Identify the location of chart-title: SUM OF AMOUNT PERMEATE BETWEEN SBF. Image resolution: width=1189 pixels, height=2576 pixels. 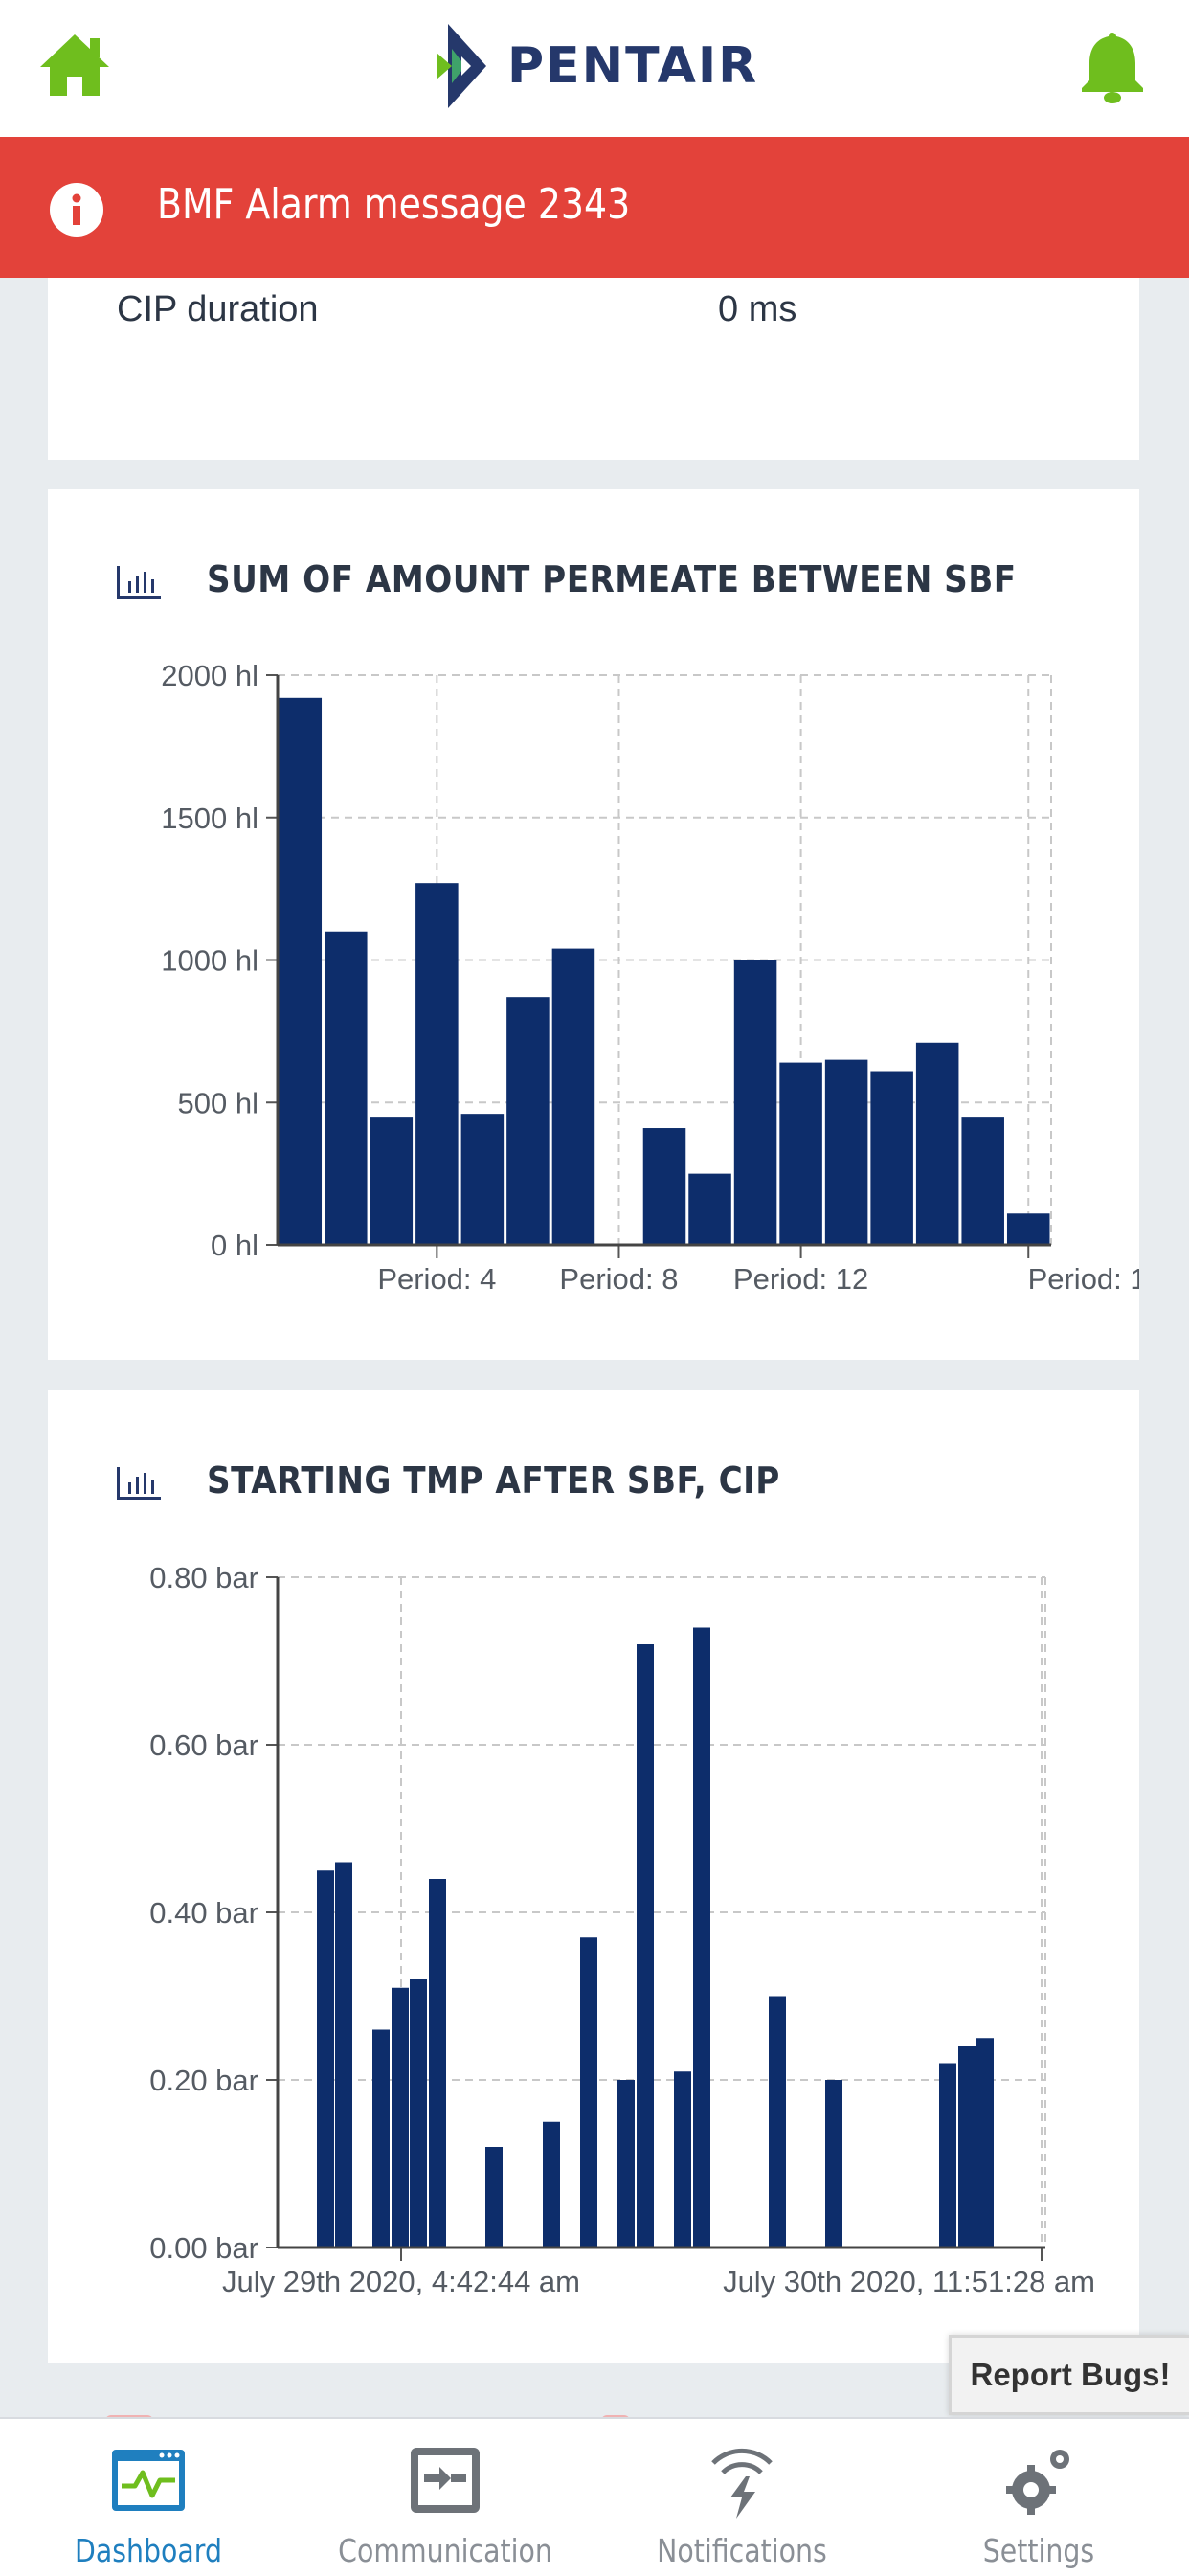
(612, 579).